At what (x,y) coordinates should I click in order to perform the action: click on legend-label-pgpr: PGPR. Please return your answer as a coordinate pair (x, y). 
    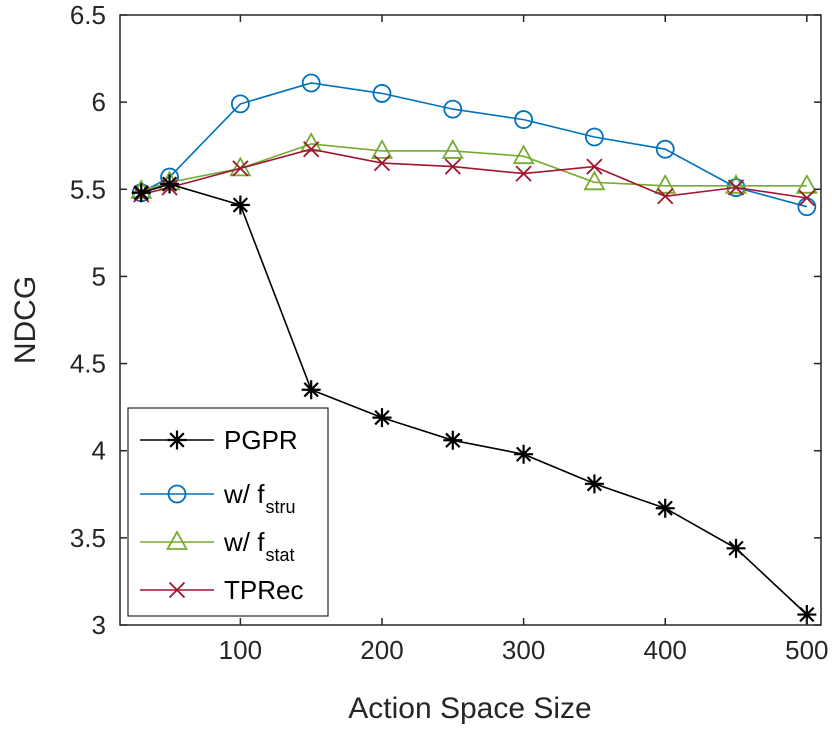
    Looking at the image, I should click on (261, 440).